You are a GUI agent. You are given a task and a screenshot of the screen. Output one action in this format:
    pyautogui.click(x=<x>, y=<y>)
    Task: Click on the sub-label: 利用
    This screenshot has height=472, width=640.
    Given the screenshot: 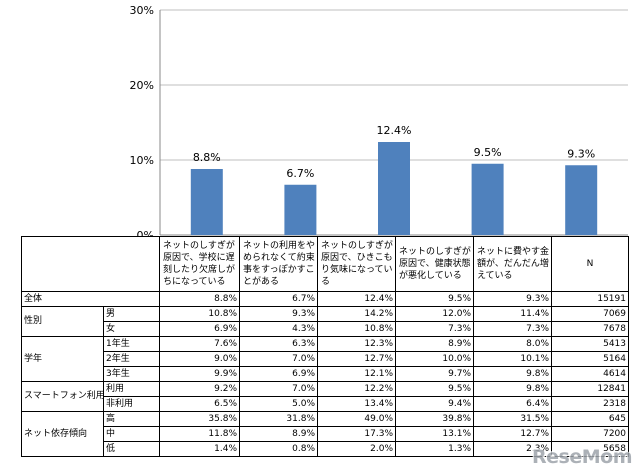 What is the action you would take?
    pyautogui.click(x=131, y=389)
    